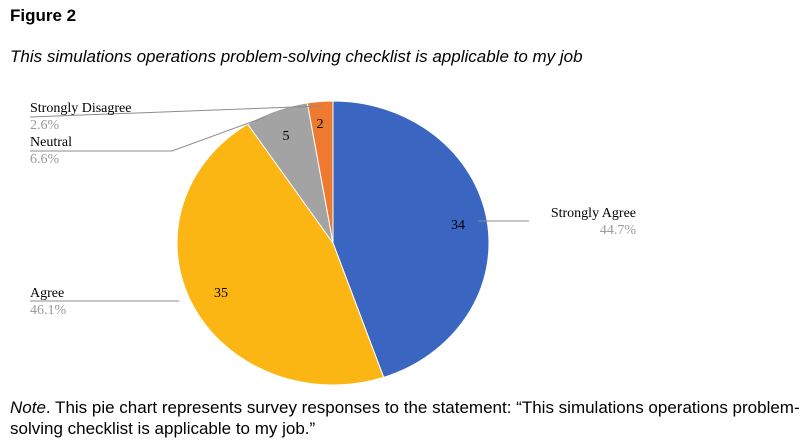 The height and width of the screenshot is (446, 806). Describe the element at coordinates (43, 15) in the screenshot. I see `figure-label: Figure 2` at that location.